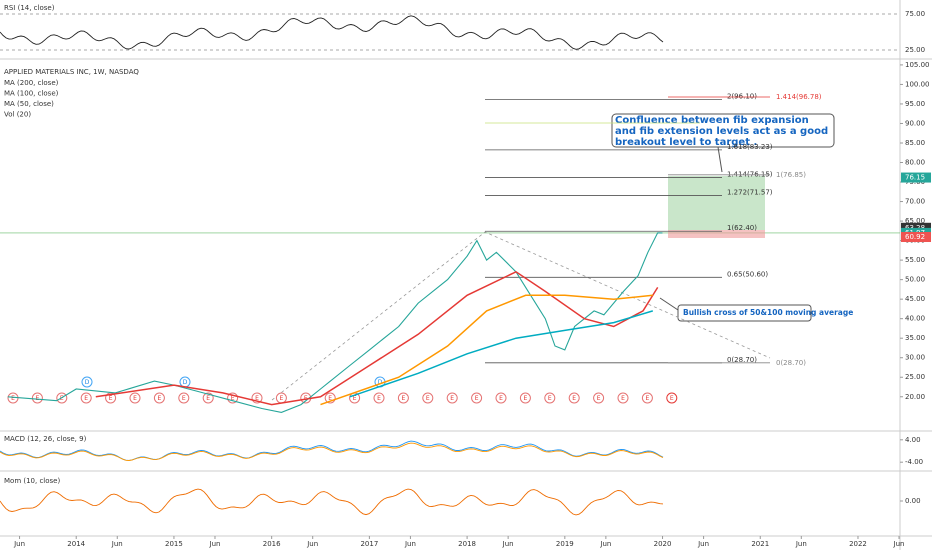 The height and width of the screenshot is (550, 932). What do you see at coordinates (750, 147) in the screenshot?
I see `fib-level-label: 1.618(83.23)` at bounding box center [750, 147].